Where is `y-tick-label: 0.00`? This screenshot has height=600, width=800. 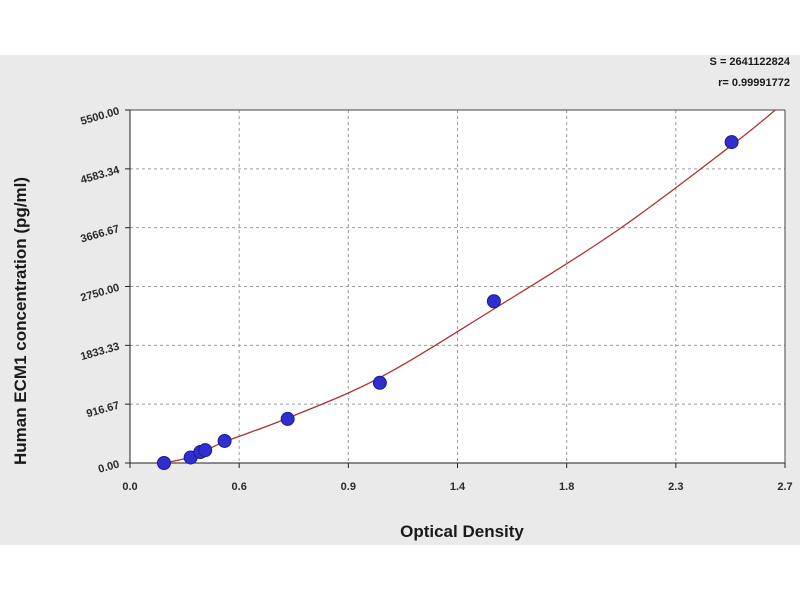
y-tick-label: 0.00 is located at coordinates (109, 466).